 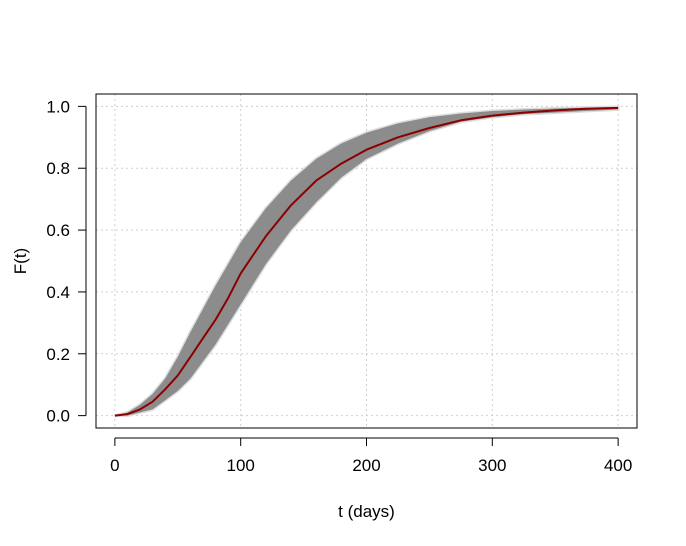 What do you see at coordinates (366, 465) in the screenshot?
I see `x-tick-label: 200` at bounding box center [366, 465].